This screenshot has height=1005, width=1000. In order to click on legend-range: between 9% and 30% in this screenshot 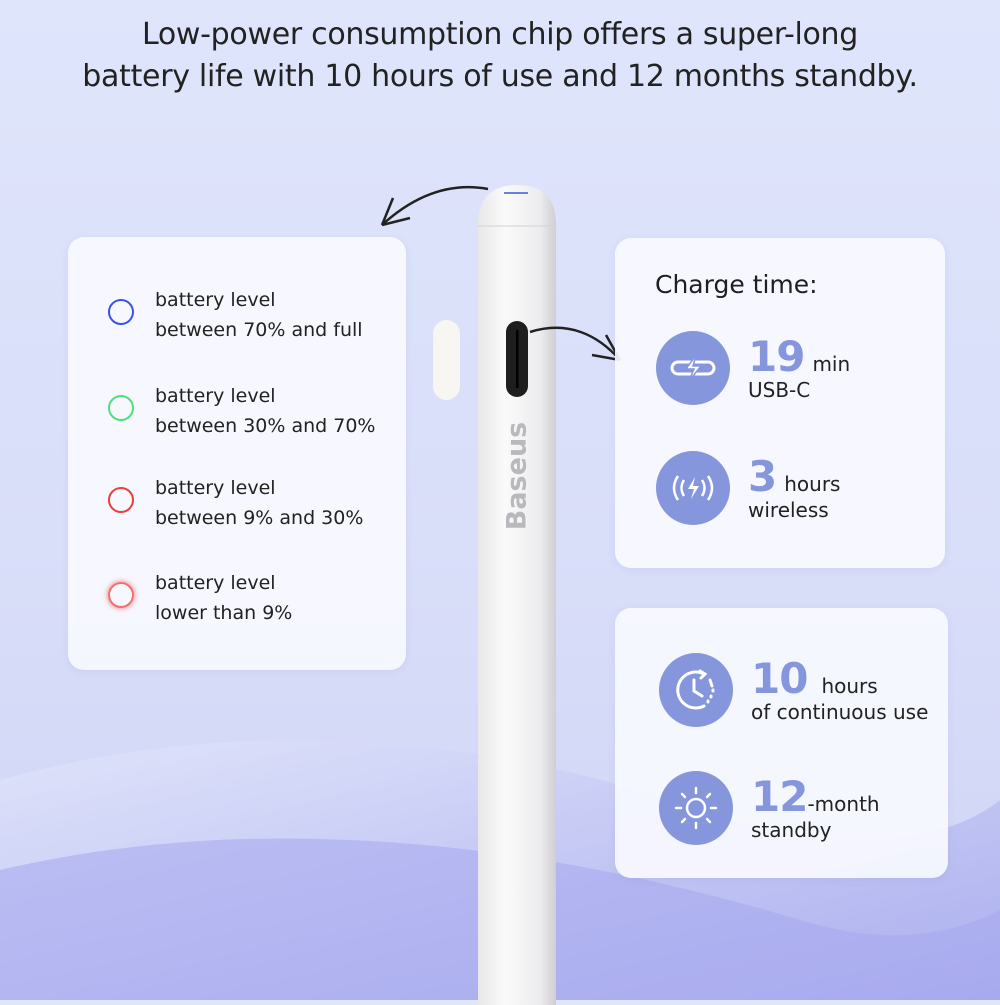, I will do `click(259, 518)`.